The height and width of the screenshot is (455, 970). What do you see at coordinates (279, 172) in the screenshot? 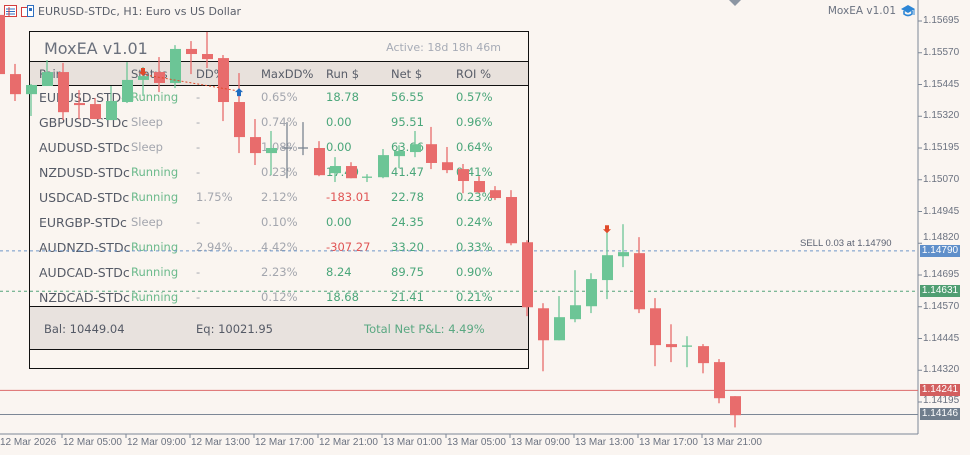
I see `cell-maxdd: 0.23%` at bounding box center [279, 172].